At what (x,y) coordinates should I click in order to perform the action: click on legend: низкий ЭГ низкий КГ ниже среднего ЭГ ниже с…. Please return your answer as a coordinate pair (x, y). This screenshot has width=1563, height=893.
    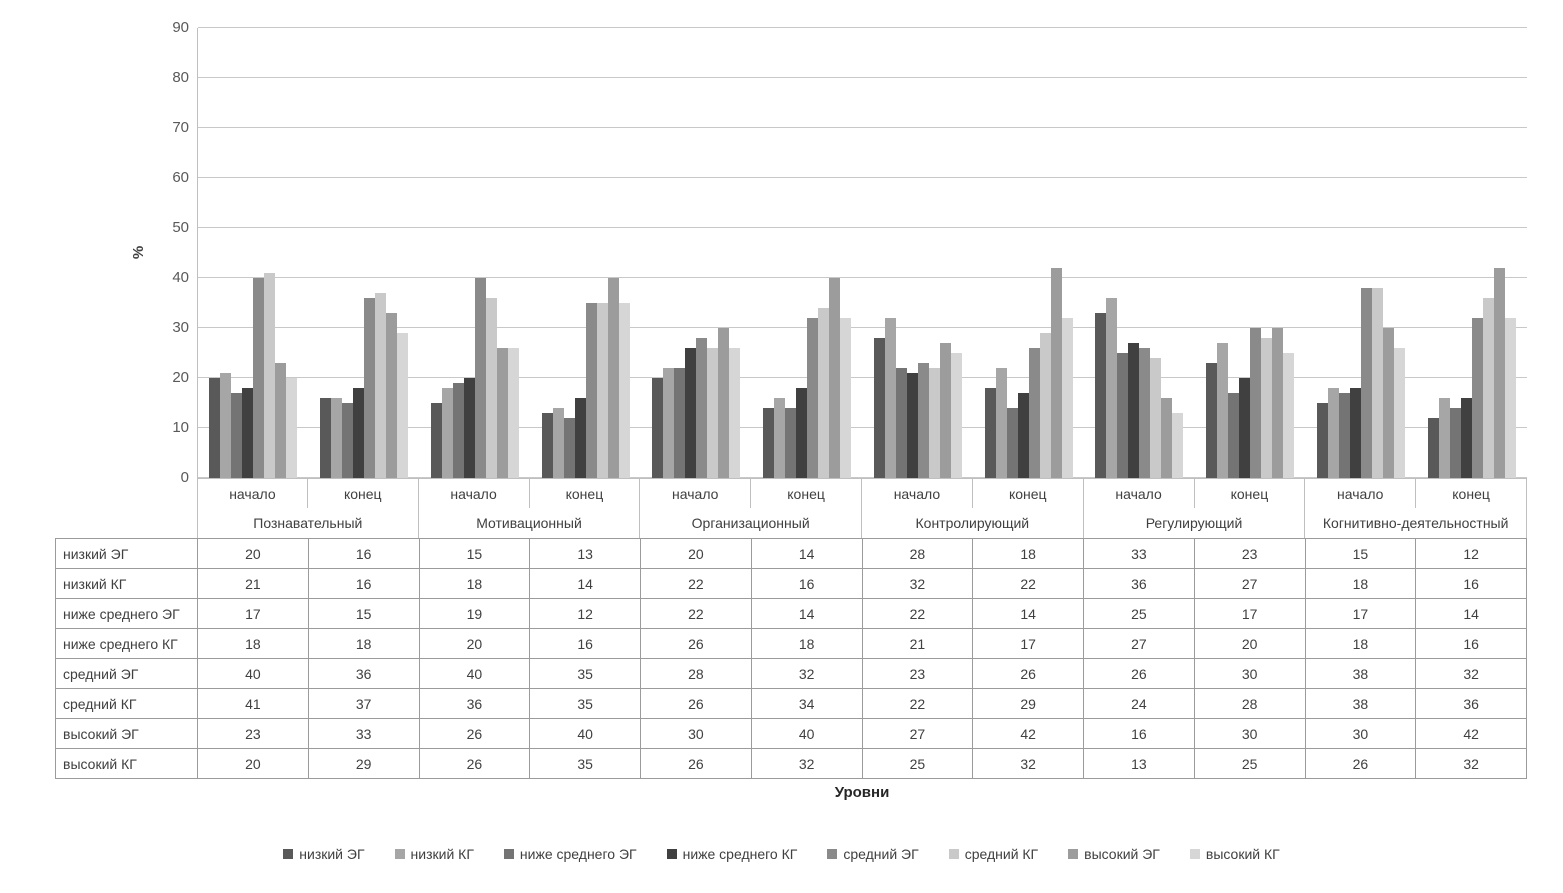
    Looking at the image, I should click on (781, 854).